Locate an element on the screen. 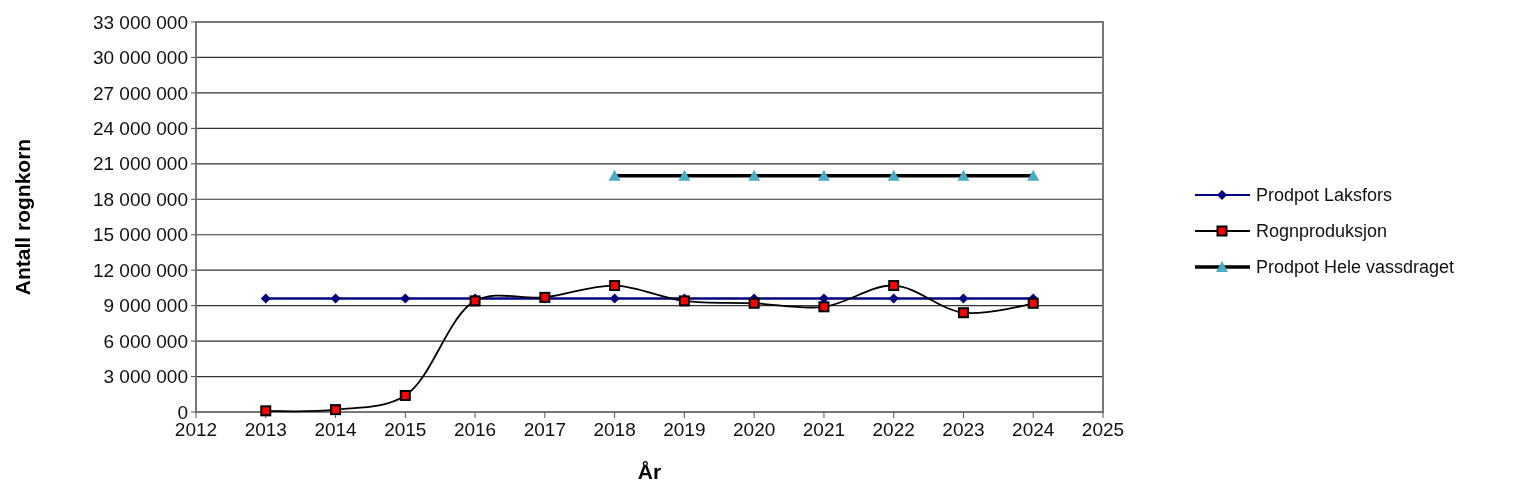 This screenshot has width=1539, height=493. x-tick-label: 2019 is located at coordinates (684, 429).